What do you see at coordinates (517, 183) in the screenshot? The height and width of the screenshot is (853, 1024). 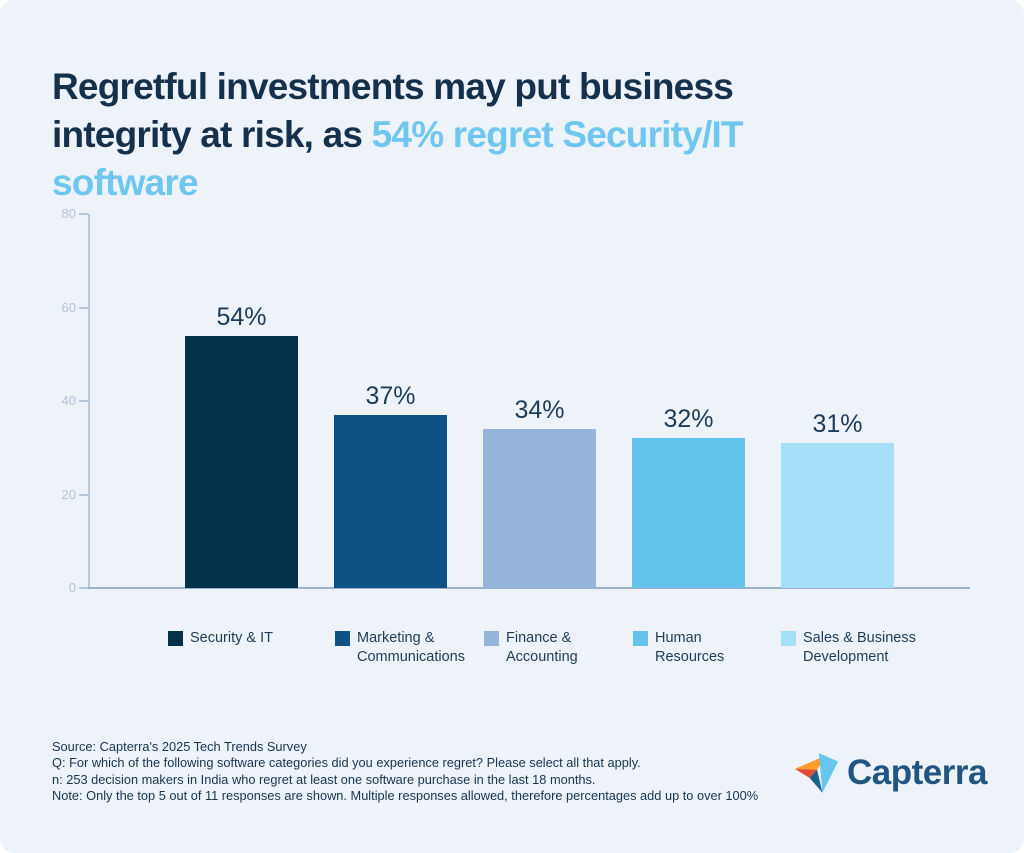 I see `title-line-3: software` at bounding box center [517, 183].